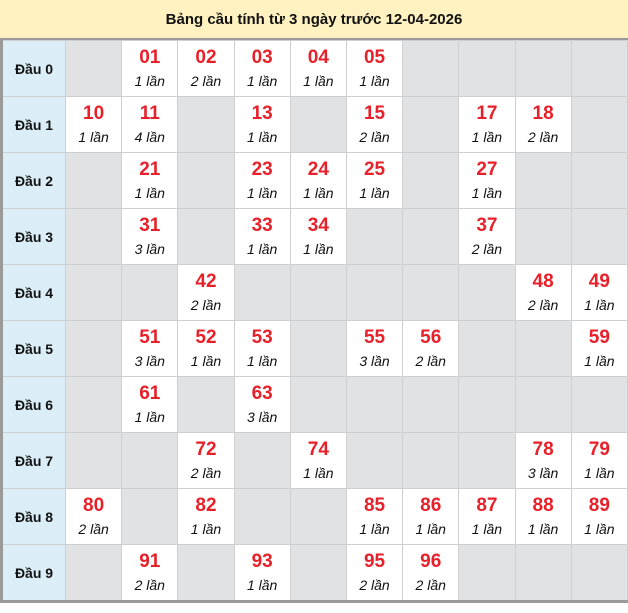 This screenshot has height=613, width=628. I want to click on number-cell: 93 1 lần, so click(262, 573).